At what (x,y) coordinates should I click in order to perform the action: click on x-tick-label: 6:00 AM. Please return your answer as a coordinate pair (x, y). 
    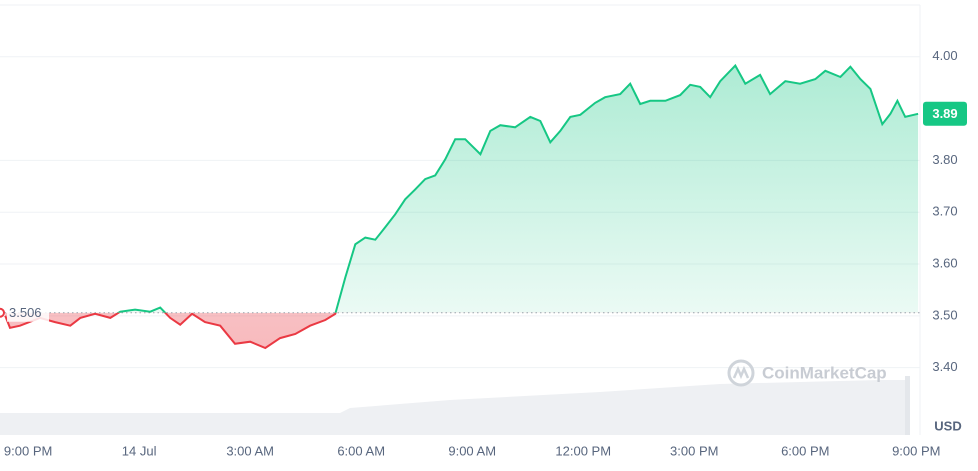
    Looking at the image, I should click on (361, 450).